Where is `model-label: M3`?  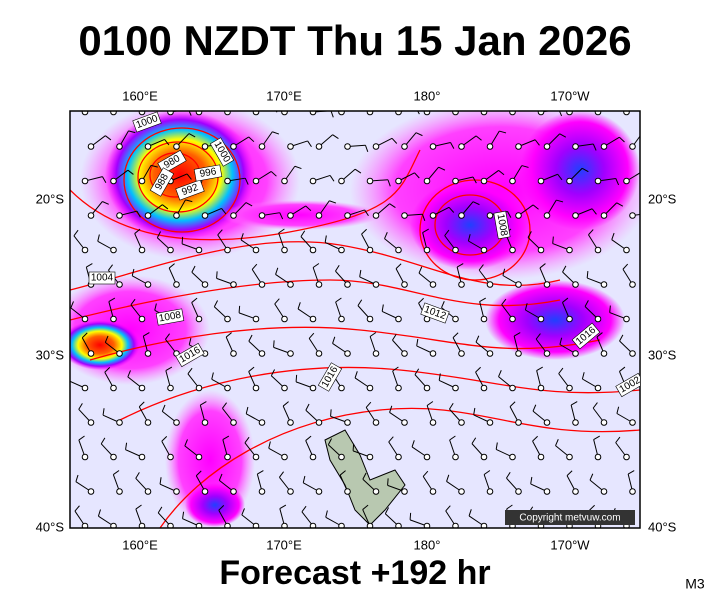 model-label: M3 is located at coordinates (695, 584).